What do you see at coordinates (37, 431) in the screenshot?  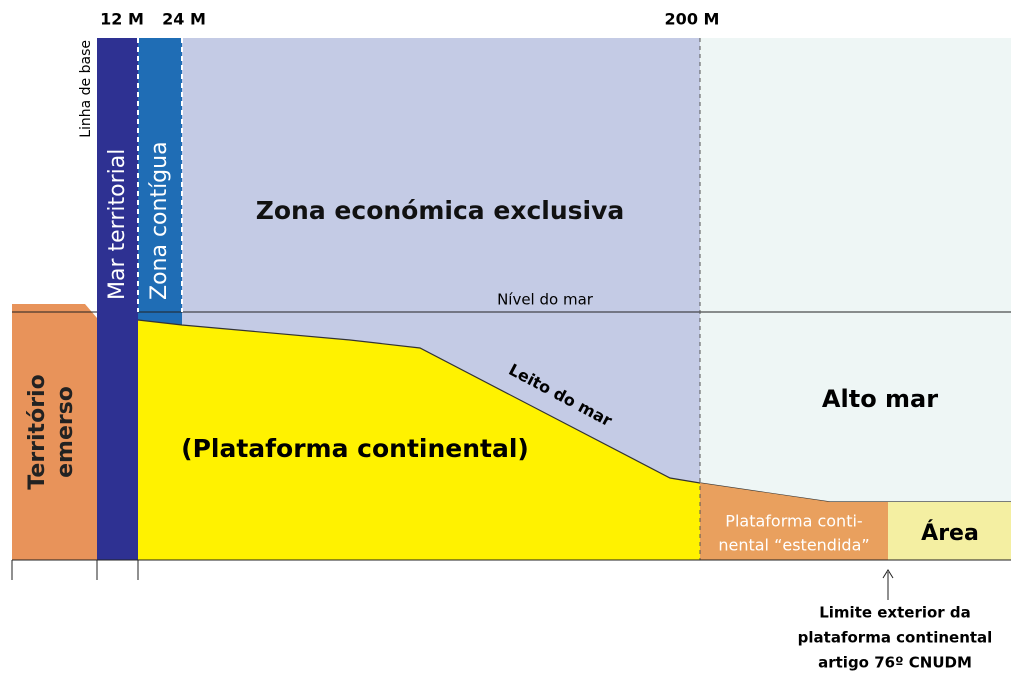 I see `land-label: Território` at bounding box center [37, 431].